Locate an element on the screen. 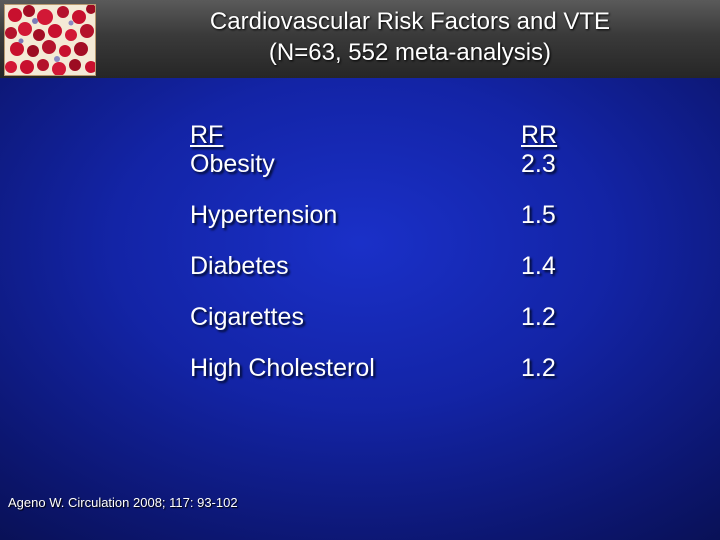 The width and height of the screenshot is (720, 540). rr-high-cholesterol: 1.2 is located at coordinates (538, 368).